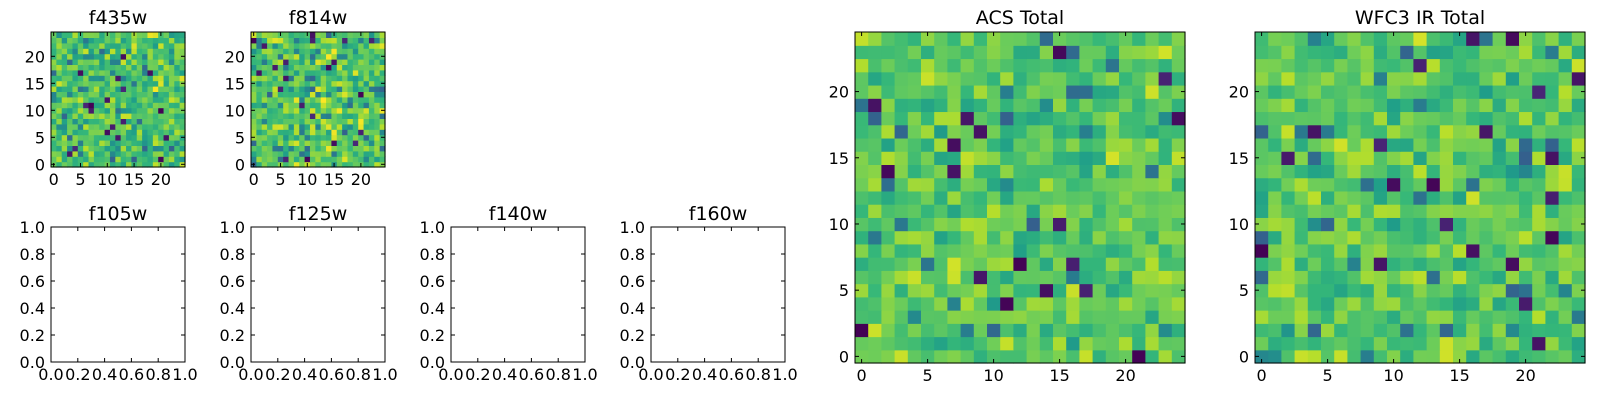 The height and width of the screenshot is (400, 1600). I want to click on tick-marks: 0.0 0.2 0.4 0.6 0.8 1.00.00.20.40.60.81.0, so click(509, 301).